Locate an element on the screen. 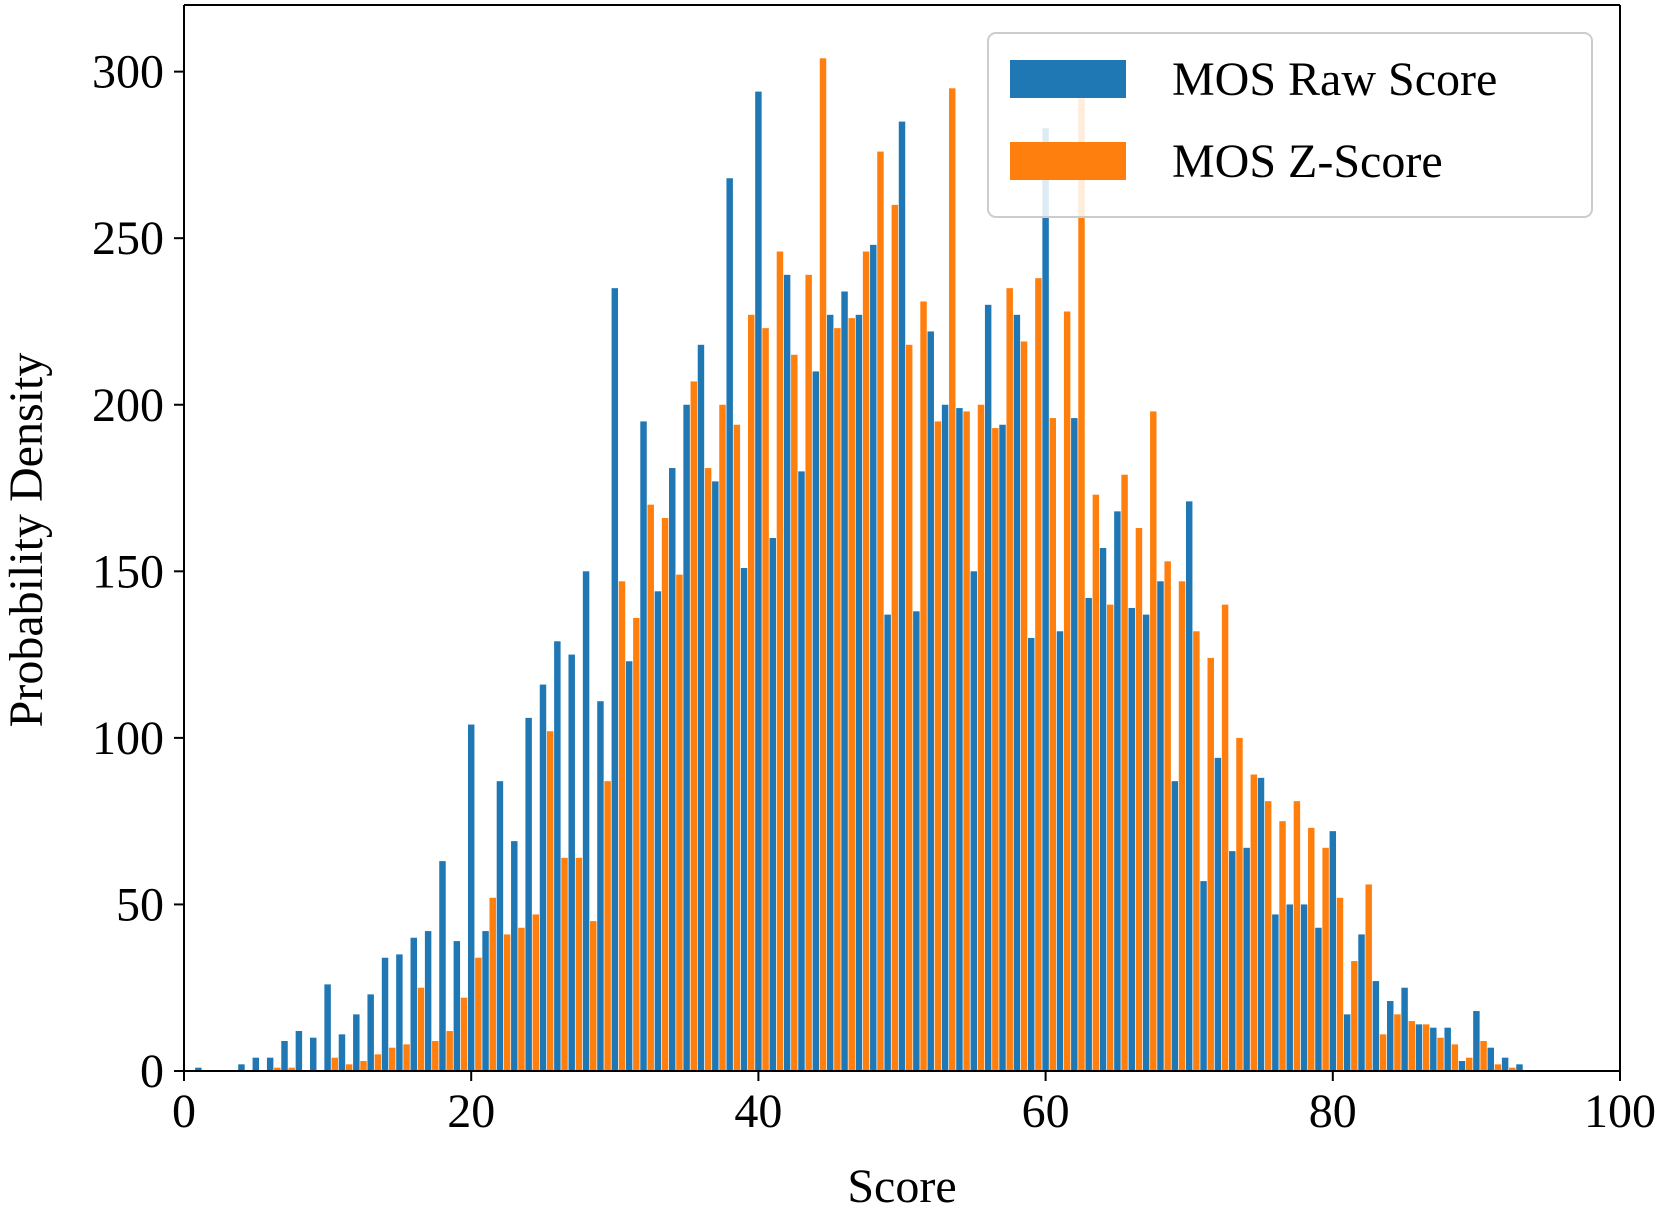  x-tick-label: 40 is located at coordinates (758, 1111).